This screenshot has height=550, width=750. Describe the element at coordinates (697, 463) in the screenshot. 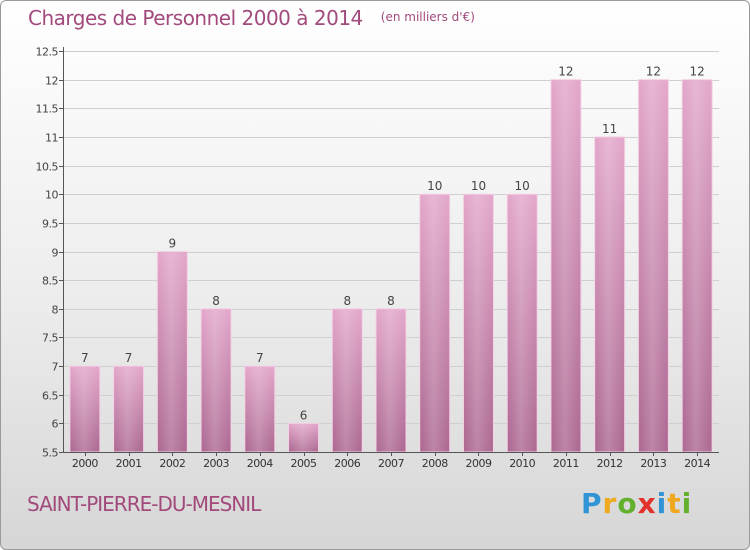

I see `x-tick-label: 2014` at that location.